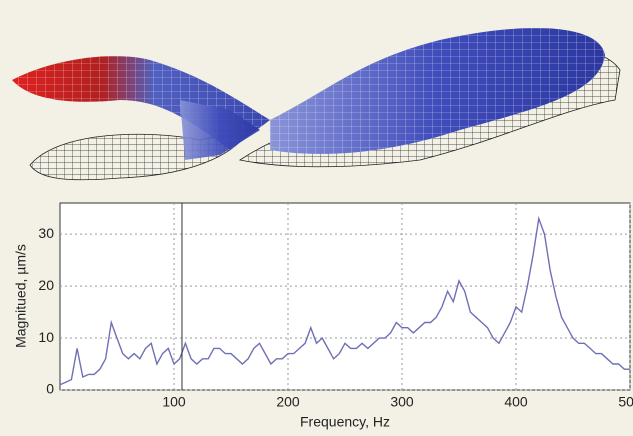 The width and height of the screenshot is (633, 436). Describe the element at coordinates (46, 337) in the screenshot. I see `y-tick-label: 10` at that location.